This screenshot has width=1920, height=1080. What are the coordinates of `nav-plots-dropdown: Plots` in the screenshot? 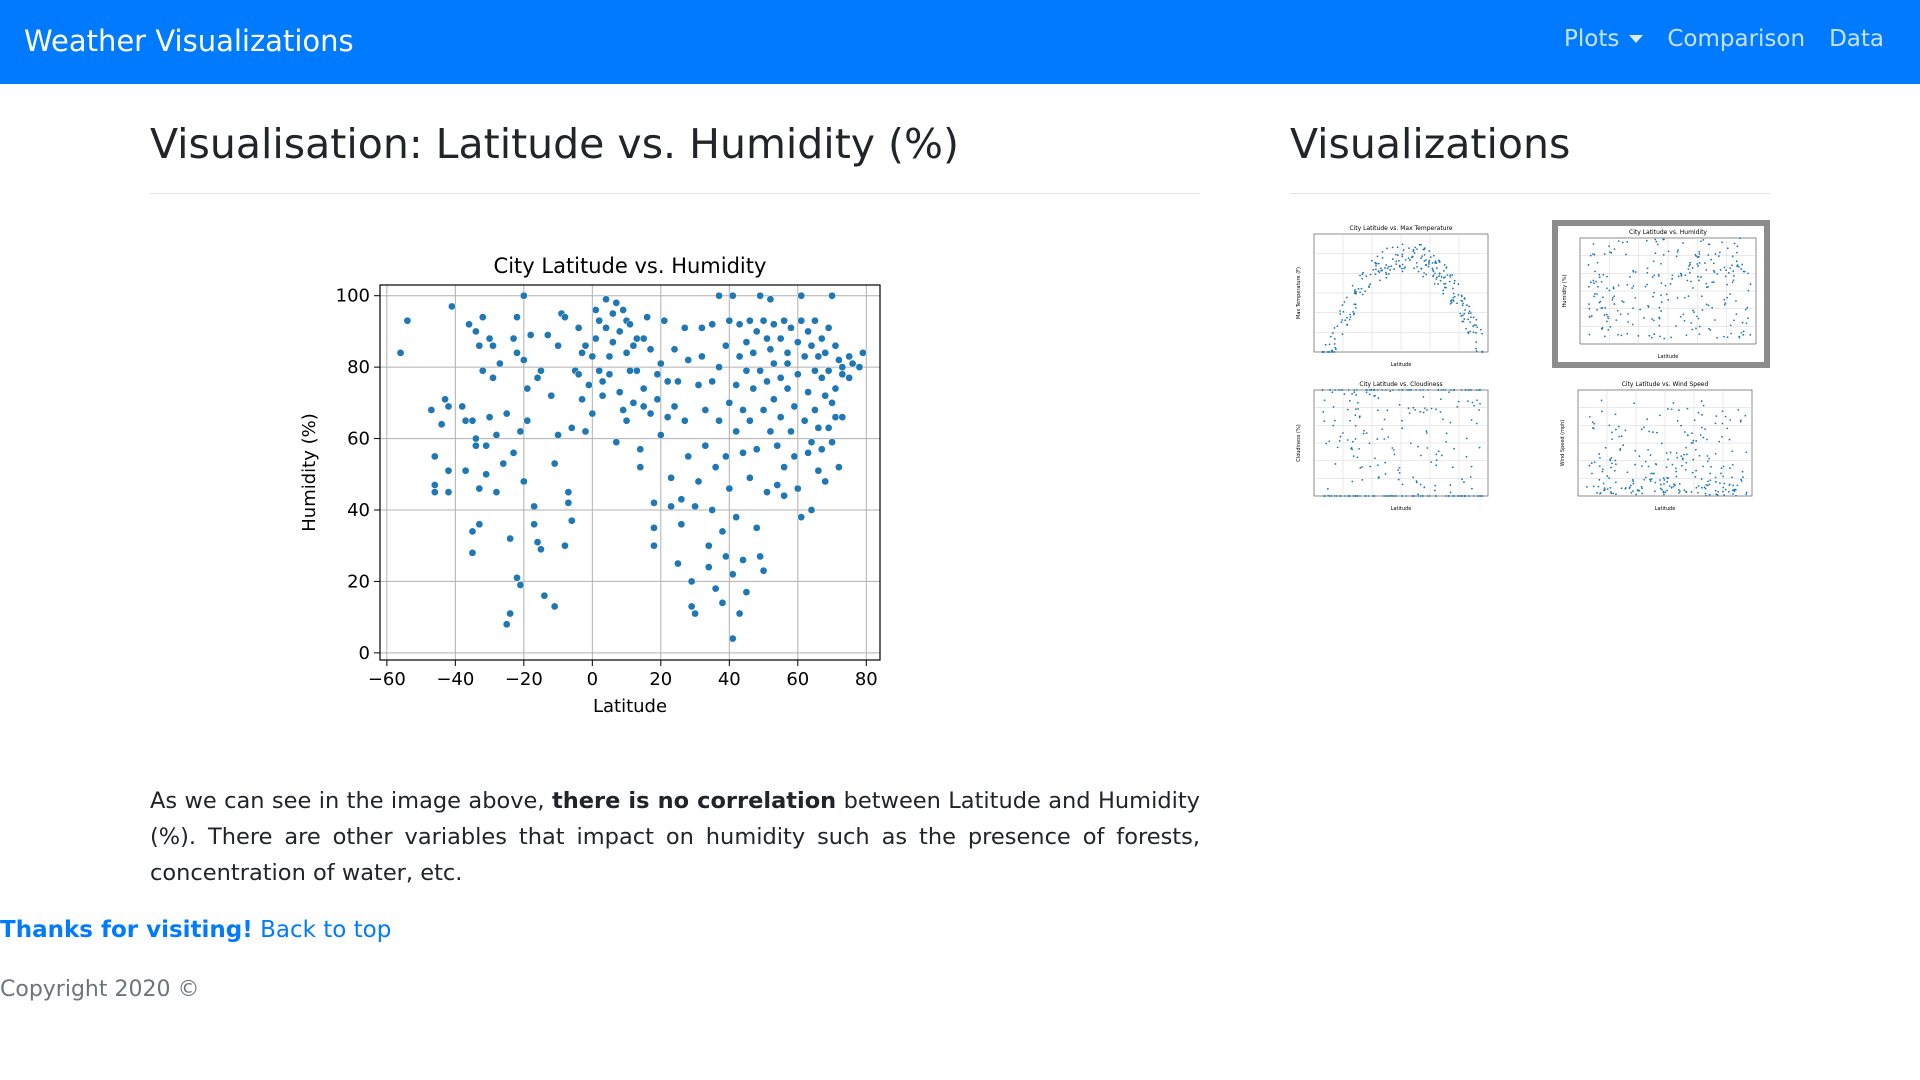 It's located at (1604, 39).